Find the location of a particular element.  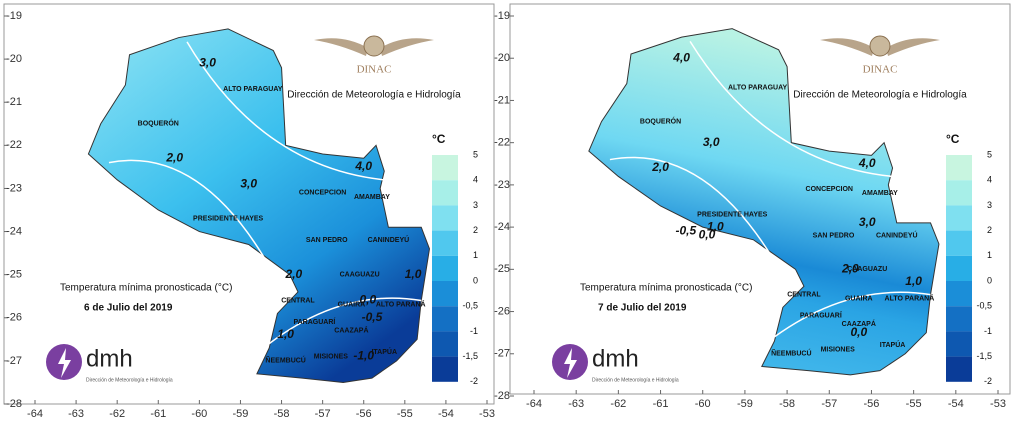

lat-tick-label: -21 is located at coordinates (502, 100).